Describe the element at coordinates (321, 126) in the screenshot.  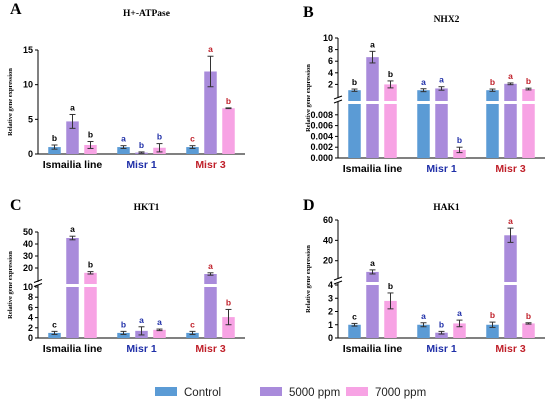
I see `y-tick-label: 0.006` at that location.